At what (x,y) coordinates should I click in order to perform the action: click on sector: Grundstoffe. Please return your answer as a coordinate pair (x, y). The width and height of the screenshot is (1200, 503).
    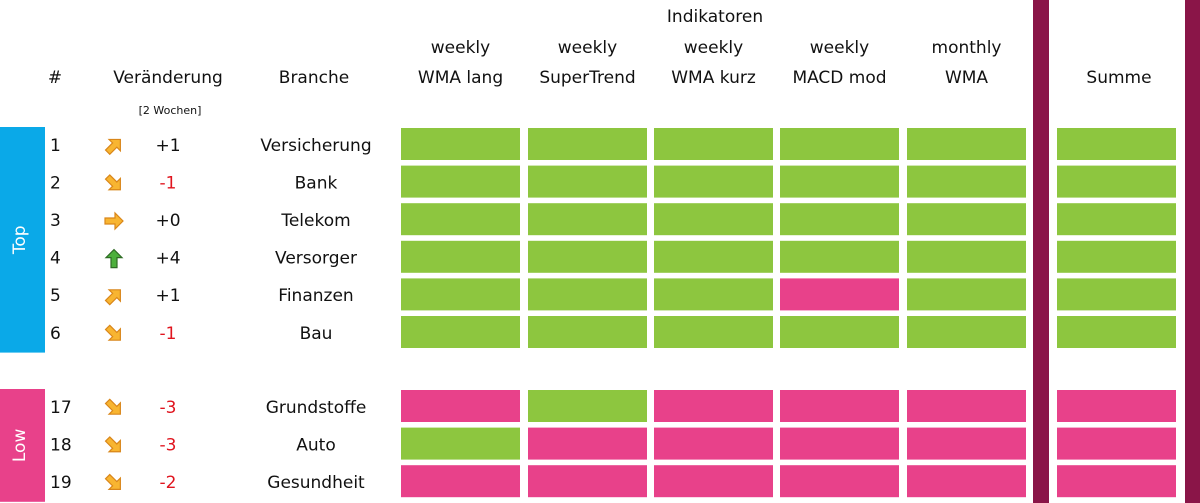
    Looking at the image, I should click on (316, 408).